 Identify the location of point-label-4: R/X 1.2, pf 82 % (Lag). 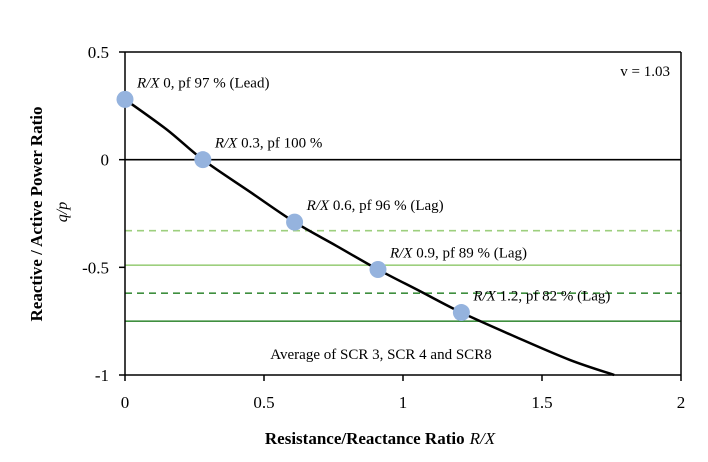
(541, 297).